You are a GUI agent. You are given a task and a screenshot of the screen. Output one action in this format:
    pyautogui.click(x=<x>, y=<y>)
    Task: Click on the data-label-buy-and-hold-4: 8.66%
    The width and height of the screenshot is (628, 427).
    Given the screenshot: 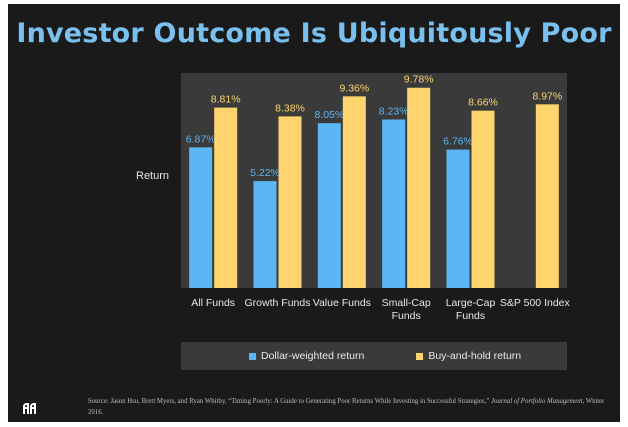 What is the action you would take?
    pyautogui.click(x=483, y=103)
    